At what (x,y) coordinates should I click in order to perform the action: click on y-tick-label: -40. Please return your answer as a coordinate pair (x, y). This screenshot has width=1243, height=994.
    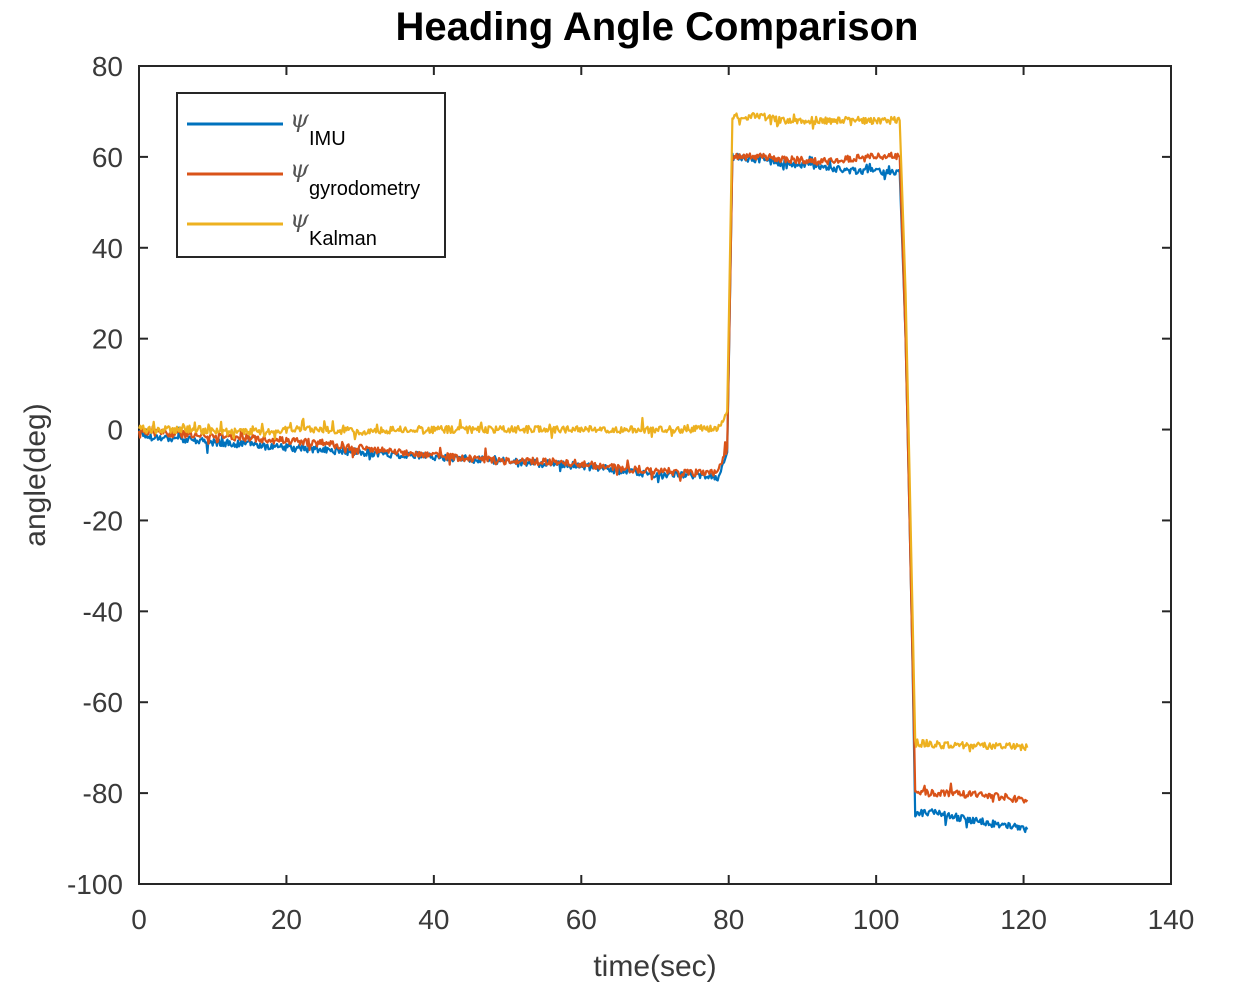
    Looking at the image, I should click on (103, 611).